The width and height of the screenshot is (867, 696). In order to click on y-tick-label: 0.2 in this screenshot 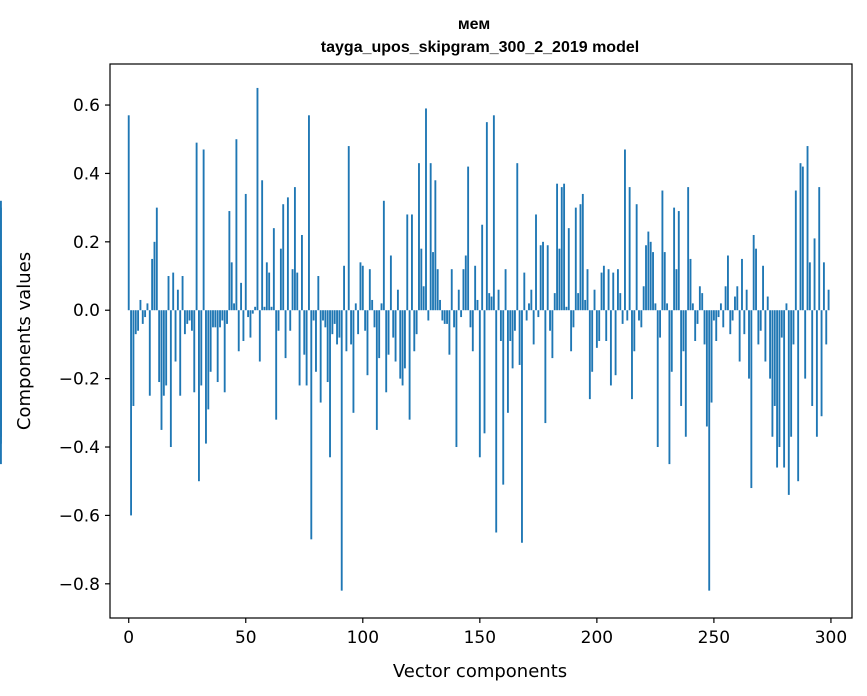, I will do `click(86, 243)`.